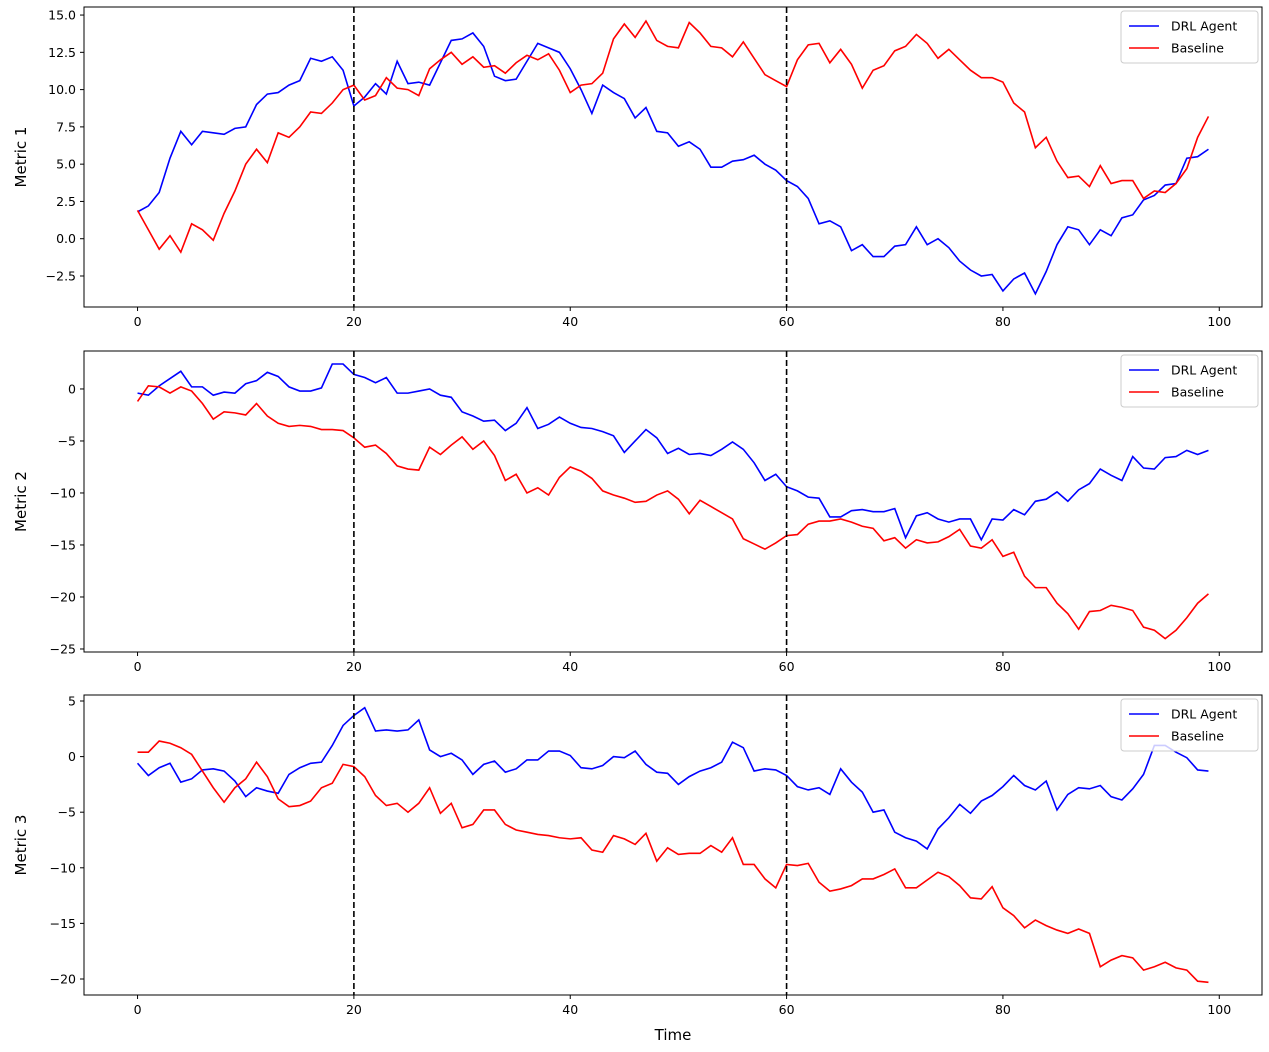 The height and width of the screenshot is (1052, 1269). What do you see at coordinates (21, 845) in the screenshot?
I see `y-axis-label: Metric 3` at bounding box center [21, 845].